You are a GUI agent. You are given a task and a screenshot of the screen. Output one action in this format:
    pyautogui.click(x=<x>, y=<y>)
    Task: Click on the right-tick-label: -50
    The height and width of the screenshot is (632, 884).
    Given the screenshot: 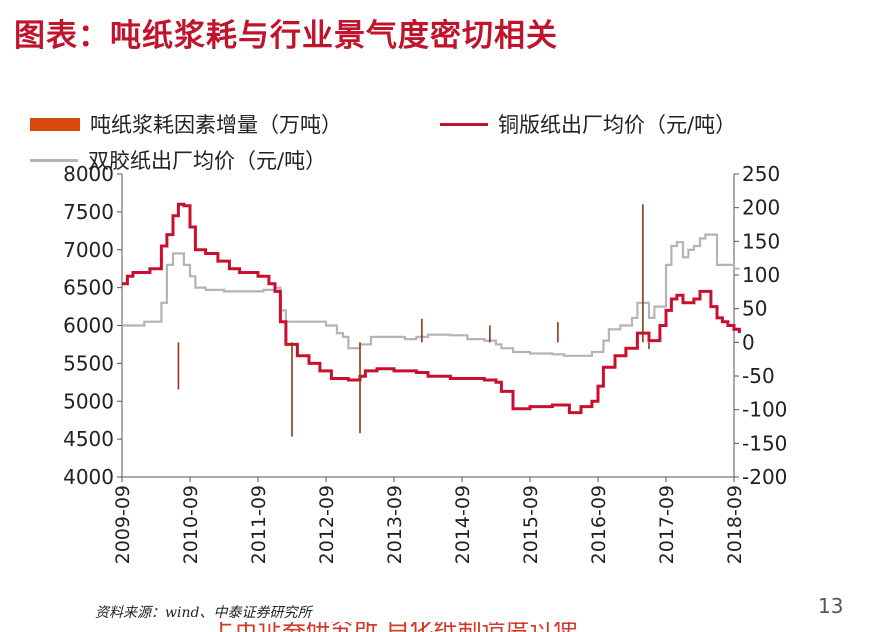 What is the action you would take?
    pyautogui.click(x=758, y=376)
    